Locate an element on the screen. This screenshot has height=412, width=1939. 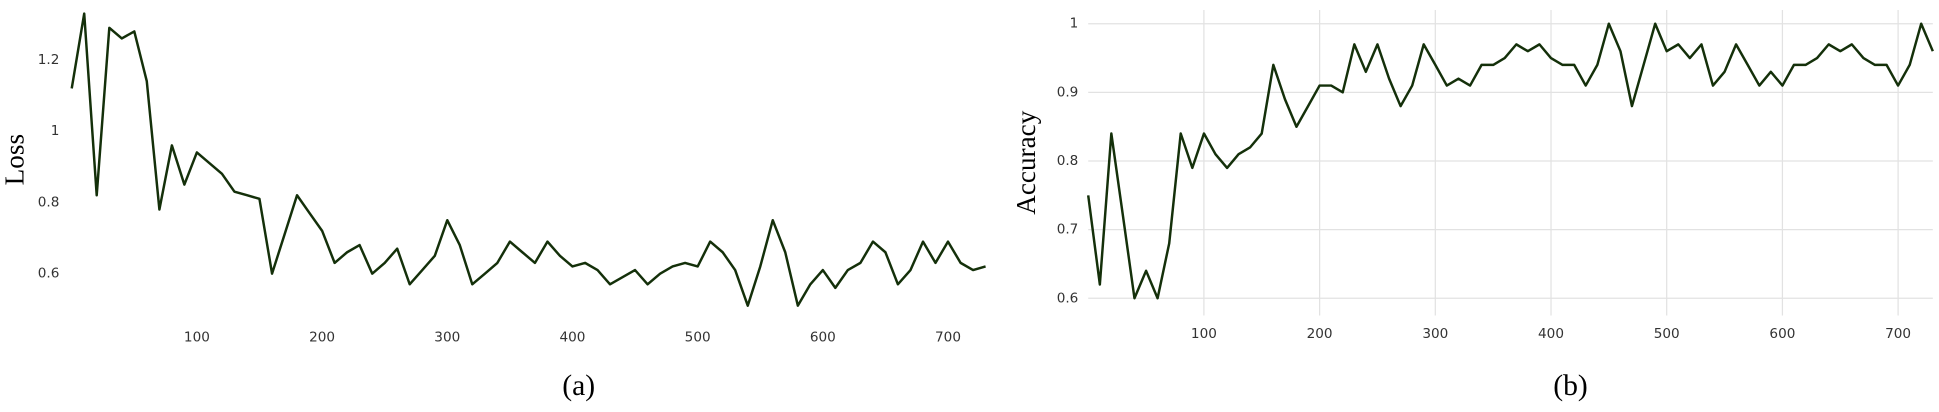
y-tick-label: 1.2 is located at coordinates (49, 60).